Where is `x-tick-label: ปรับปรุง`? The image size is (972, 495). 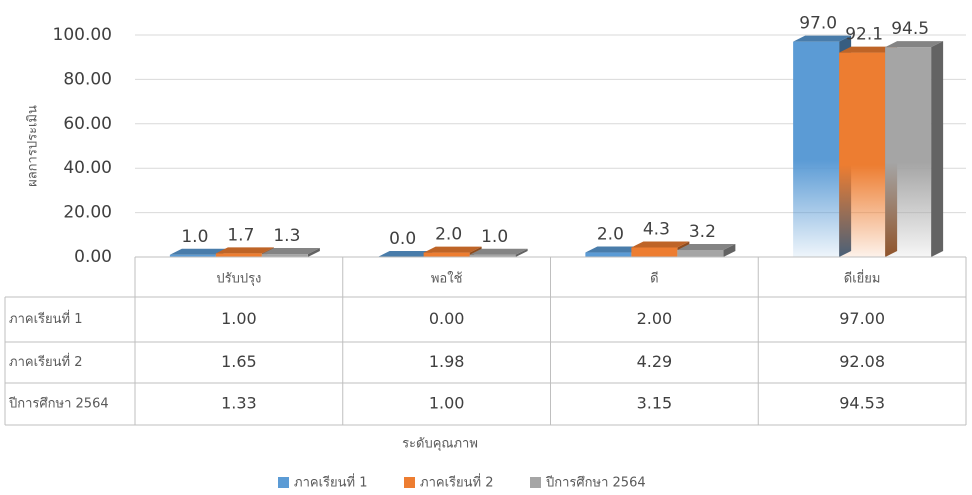
x-tick-label: ปรับปรุง is located at coordinates (238, 279).